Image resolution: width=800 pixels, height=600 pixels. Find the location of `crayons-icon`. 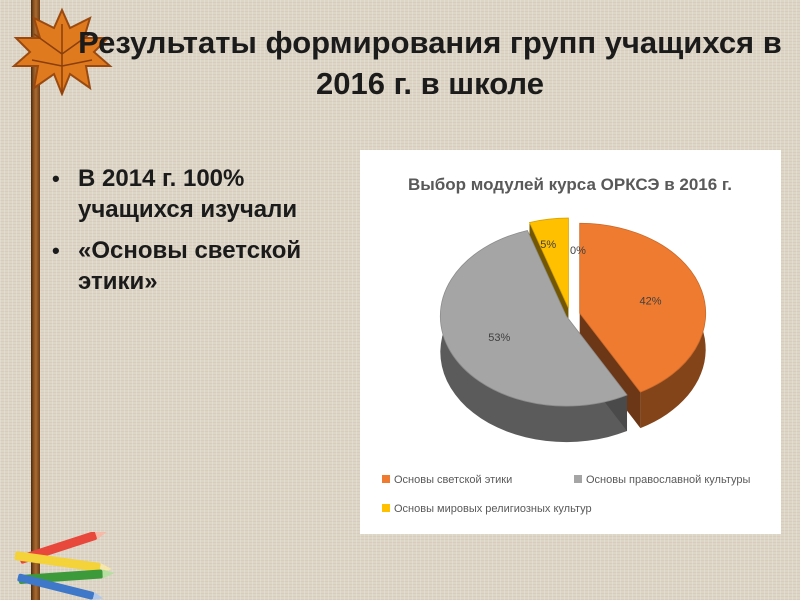

crayons-icon is located at coordinates (64, 566).